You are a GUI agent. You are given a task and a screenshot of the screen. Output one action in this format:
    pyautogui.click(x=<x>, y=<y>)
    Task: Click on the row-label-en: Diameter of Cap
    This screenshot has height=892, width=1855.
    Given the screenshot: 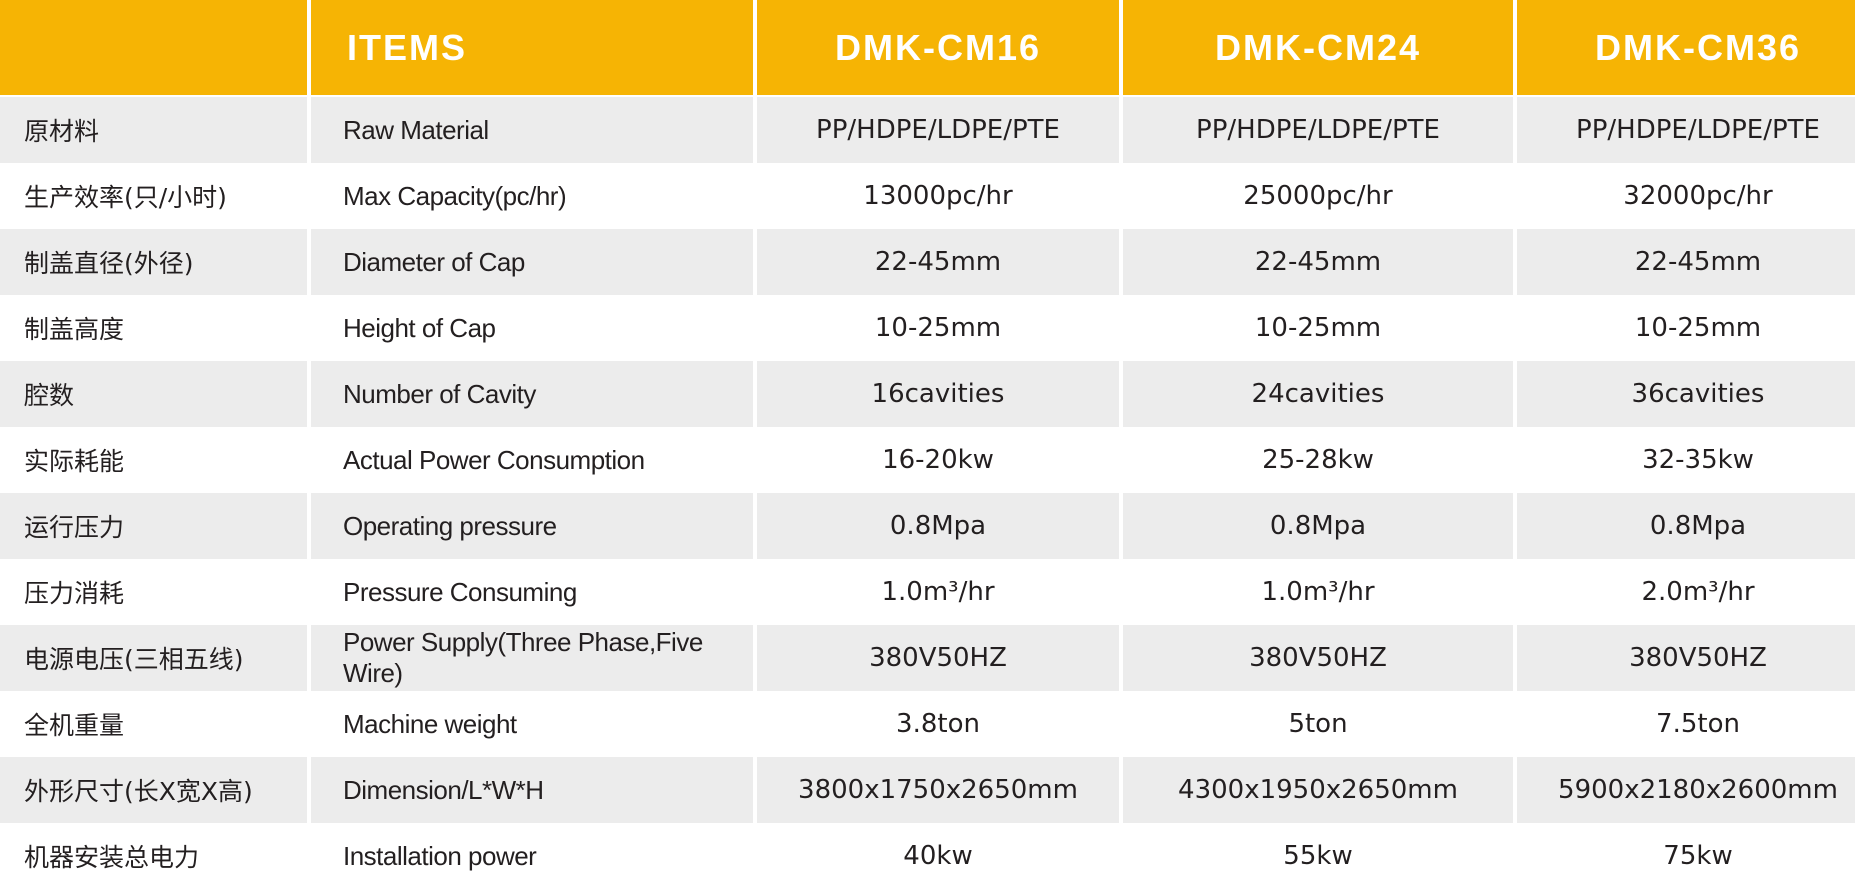 What is the action you would take?
    pyautogui.click(x=532, y=262)
    